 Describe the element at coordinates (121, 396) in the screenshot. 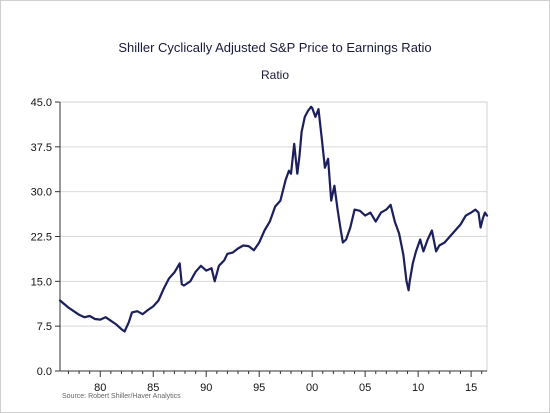

I see `source-note: Source: Robert Shiller/Haver Analytics` at that location.